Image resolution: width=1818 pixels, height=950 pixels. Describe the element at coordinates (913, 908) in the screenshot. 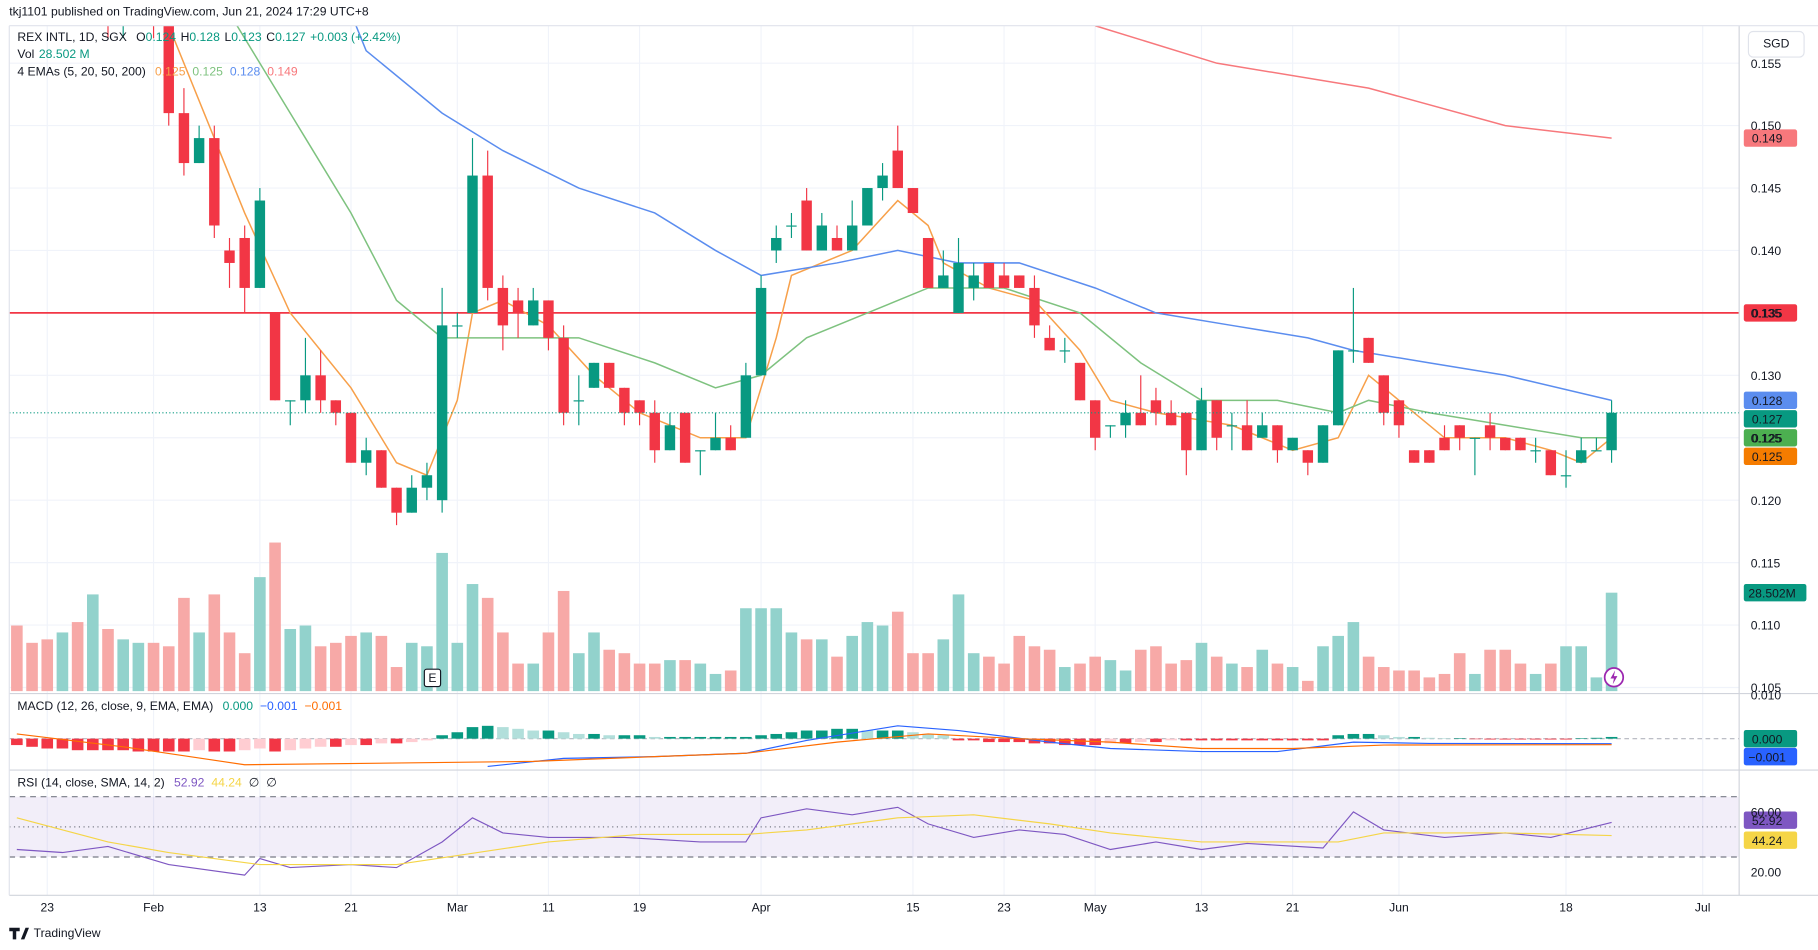

I see `x-tick-label: 15` at that location.